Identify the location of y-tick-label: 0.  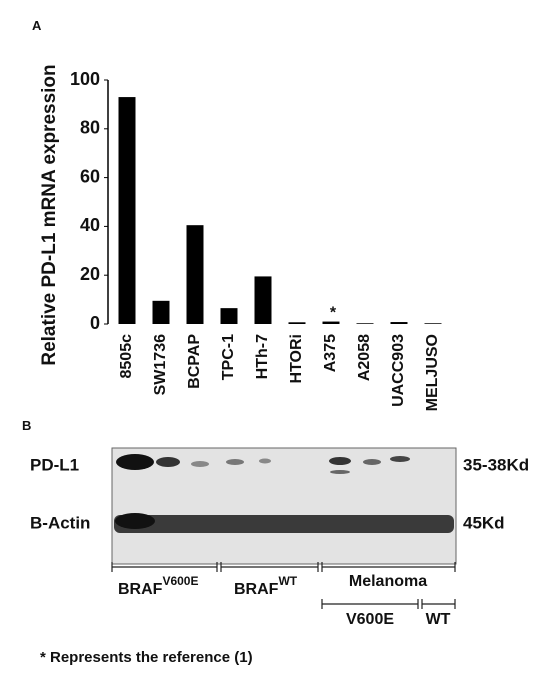
(95, 323).